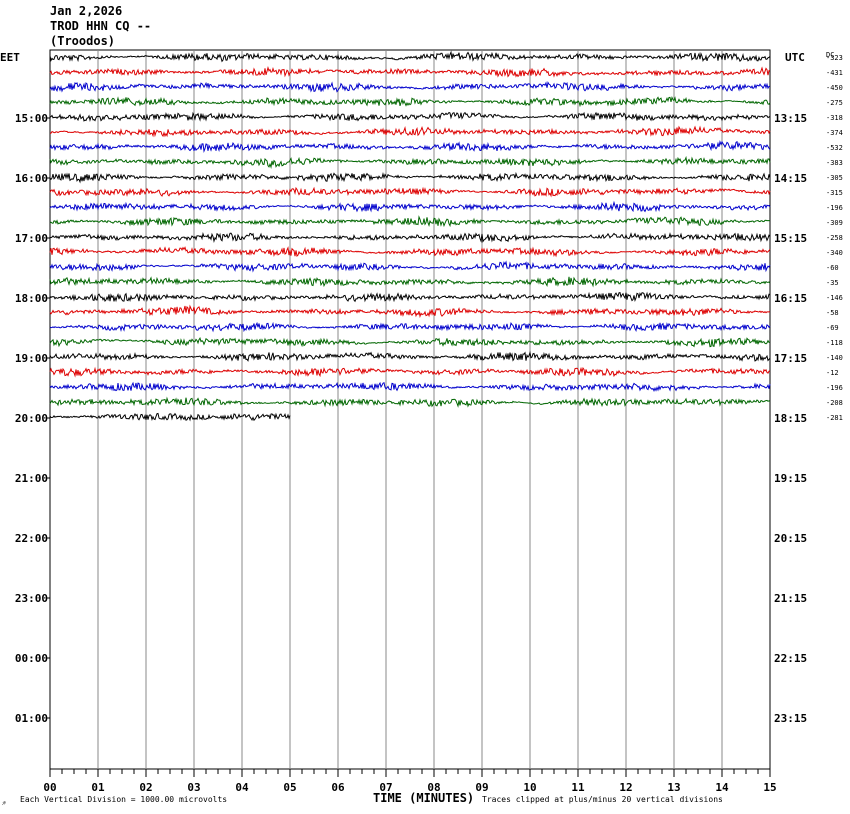 This screenshot has height=814, width=850. Describe the element at coordinates (31, 358) in the screenshot. I see `left-hour-label: 19:00` at that location.